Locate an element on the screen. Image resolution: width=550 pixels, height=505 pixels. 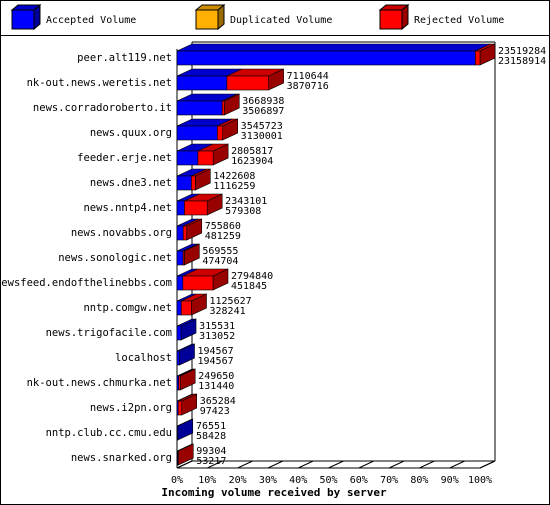
category-label: feeder.erje.net is located at coordinates (124, 158).